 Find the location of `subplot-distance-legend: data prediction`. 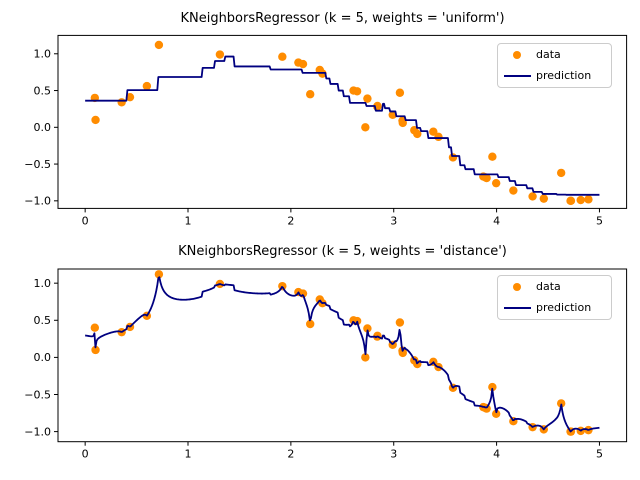

subplot-distance-legend: data prediction is located at coordinates (554, 297).